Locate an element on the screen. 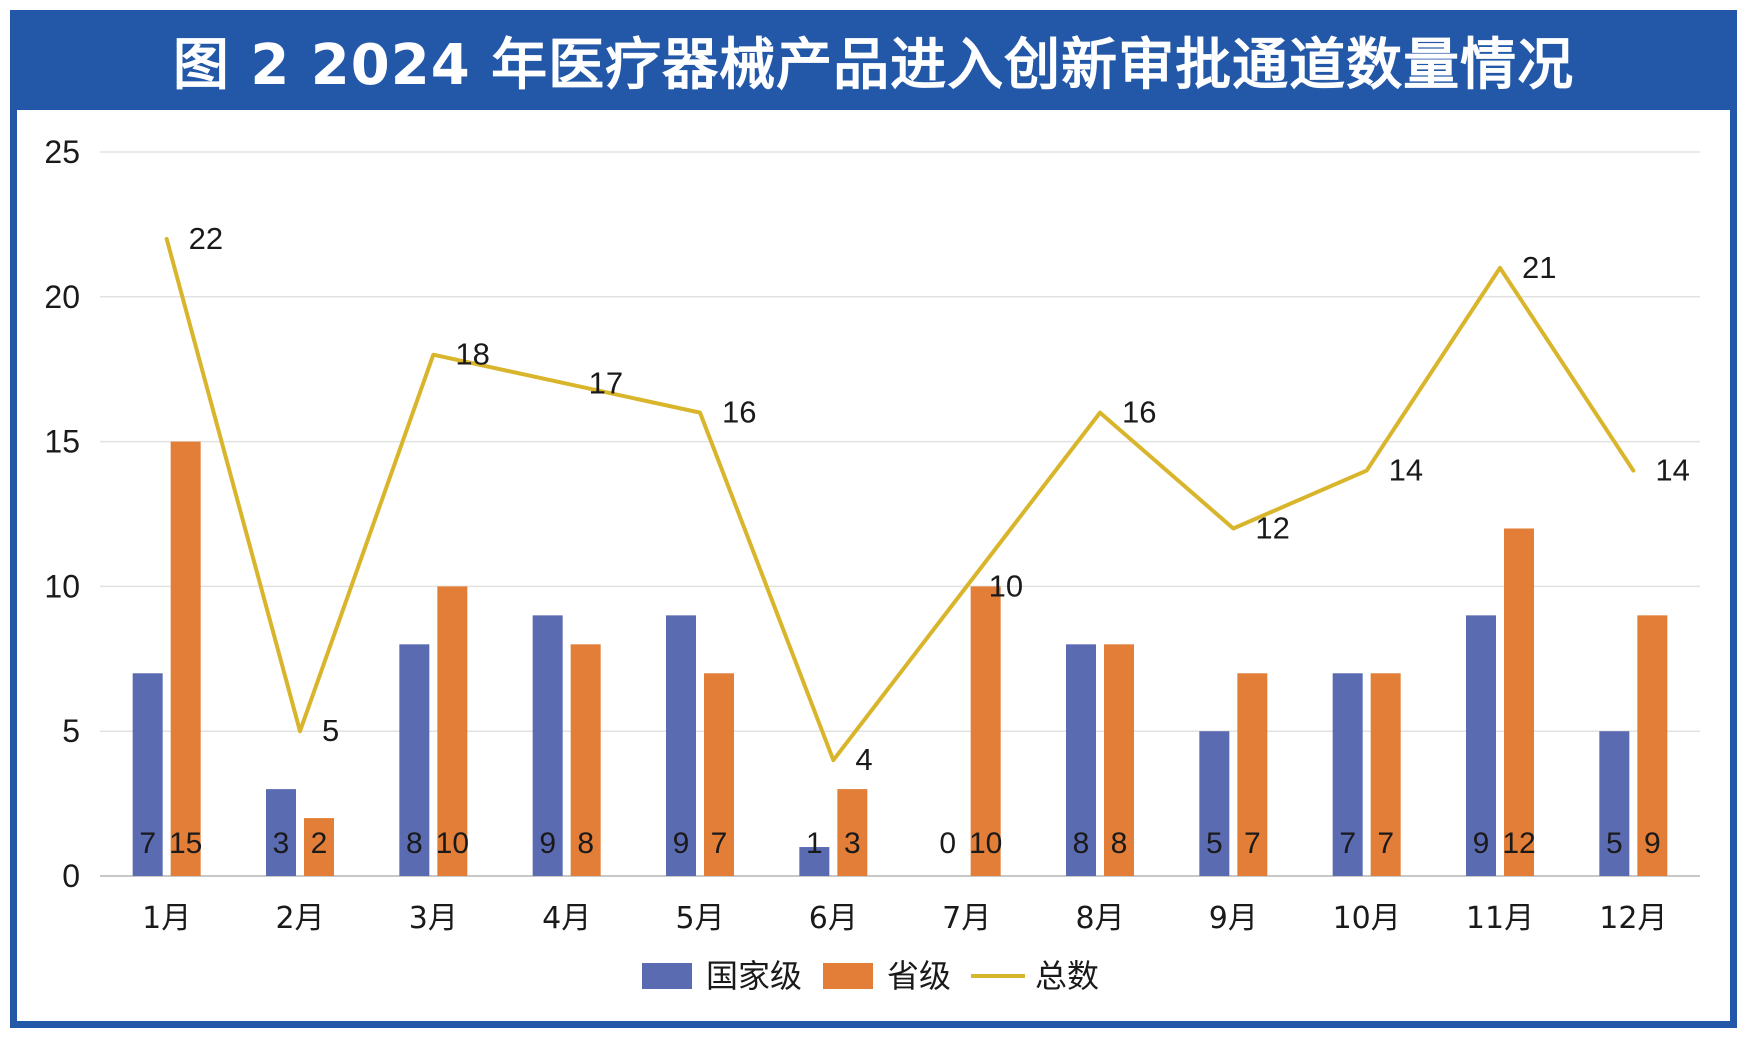 This screenshot has height=1038, width=1747. line-value-label: 18 is located at coordinates (472, 354).